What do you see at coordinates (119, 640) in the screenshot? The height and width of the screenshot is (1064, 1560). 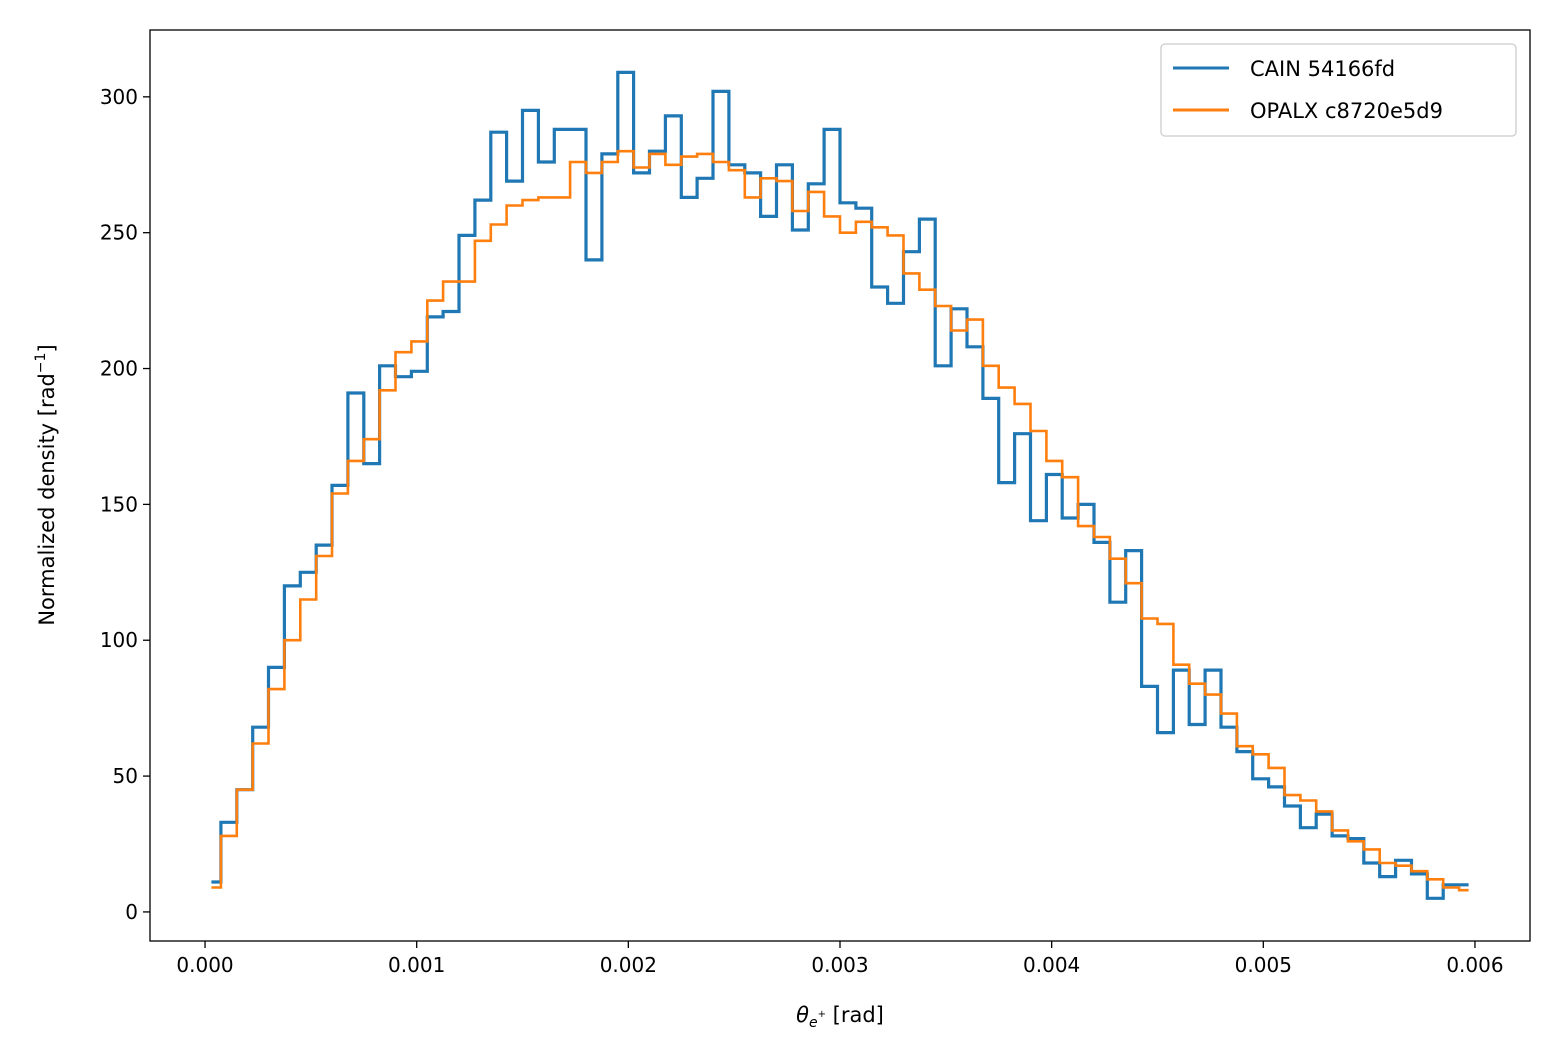 I see `y-tick-label: 100` at bounding box center [119, 640].